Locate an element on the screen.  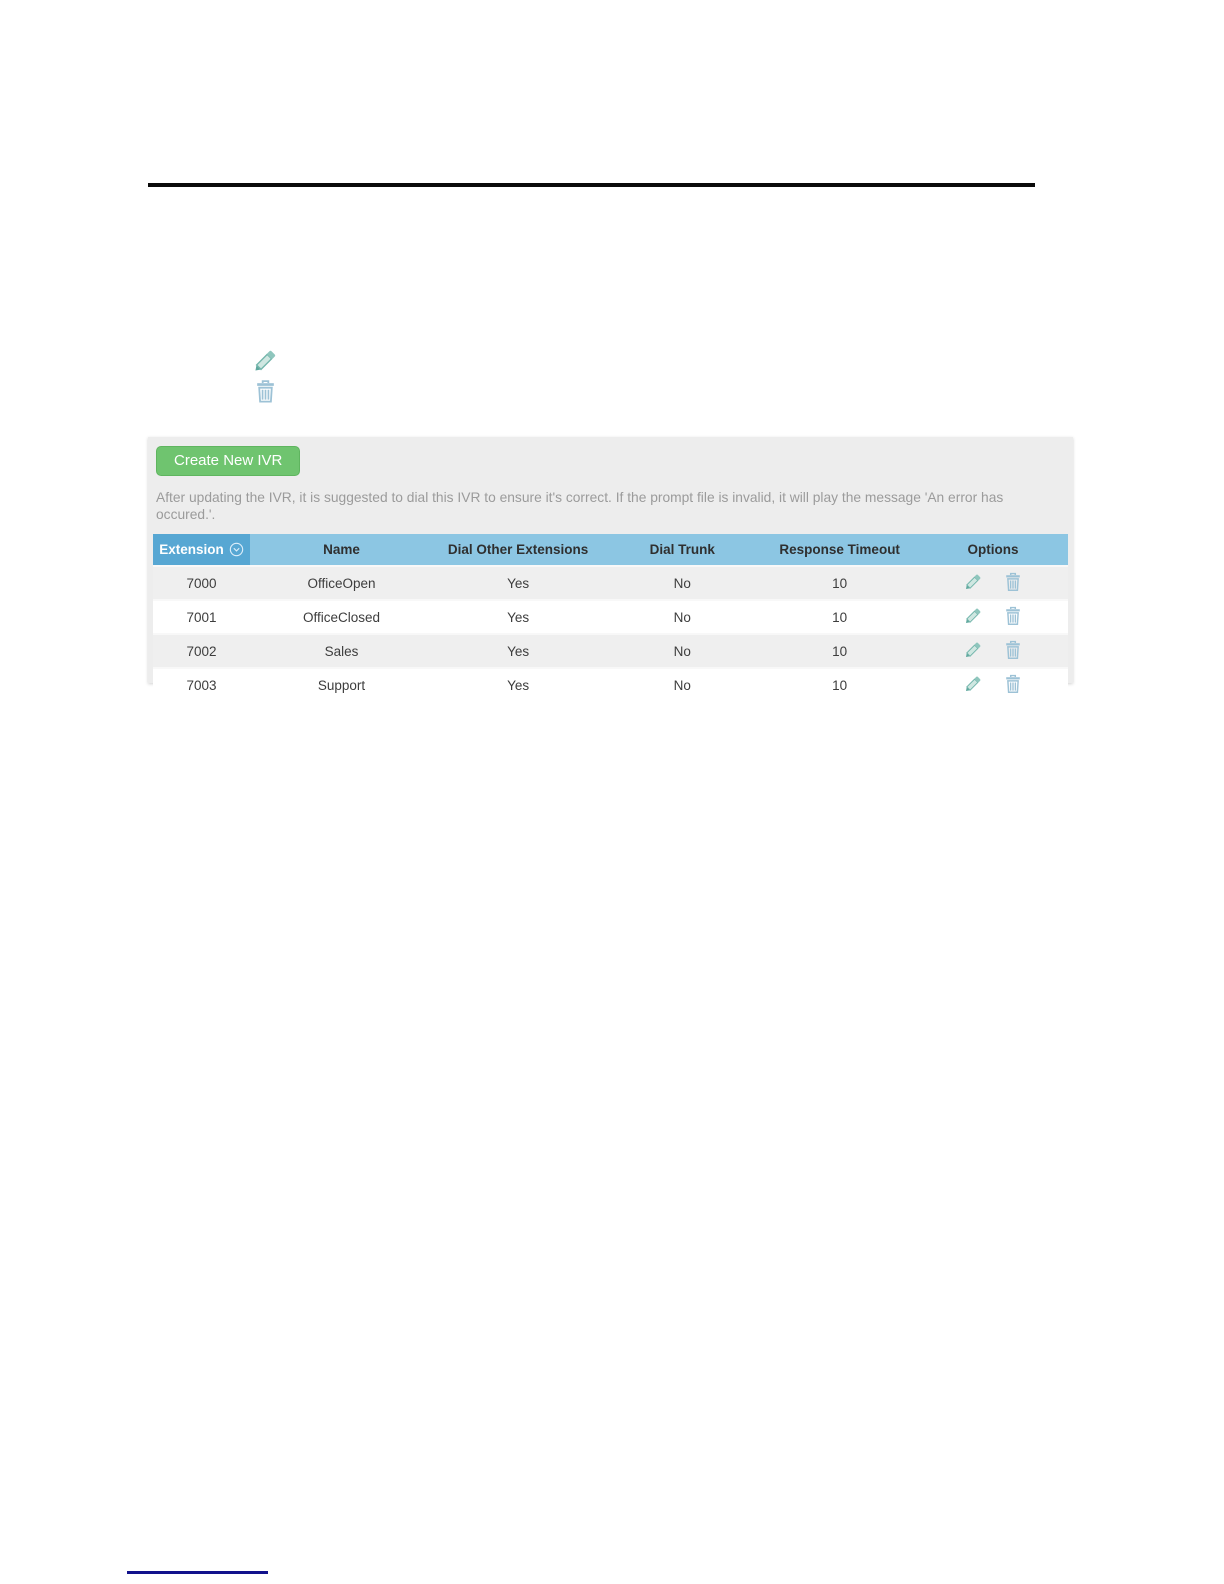
cell-extension: 7002 is located at coordinates (201, 651).